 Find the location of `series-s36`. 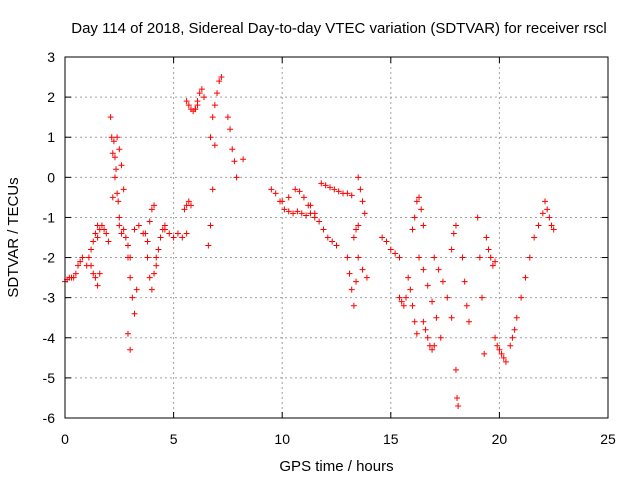

series-s36 is located at coordinates (429, 335).